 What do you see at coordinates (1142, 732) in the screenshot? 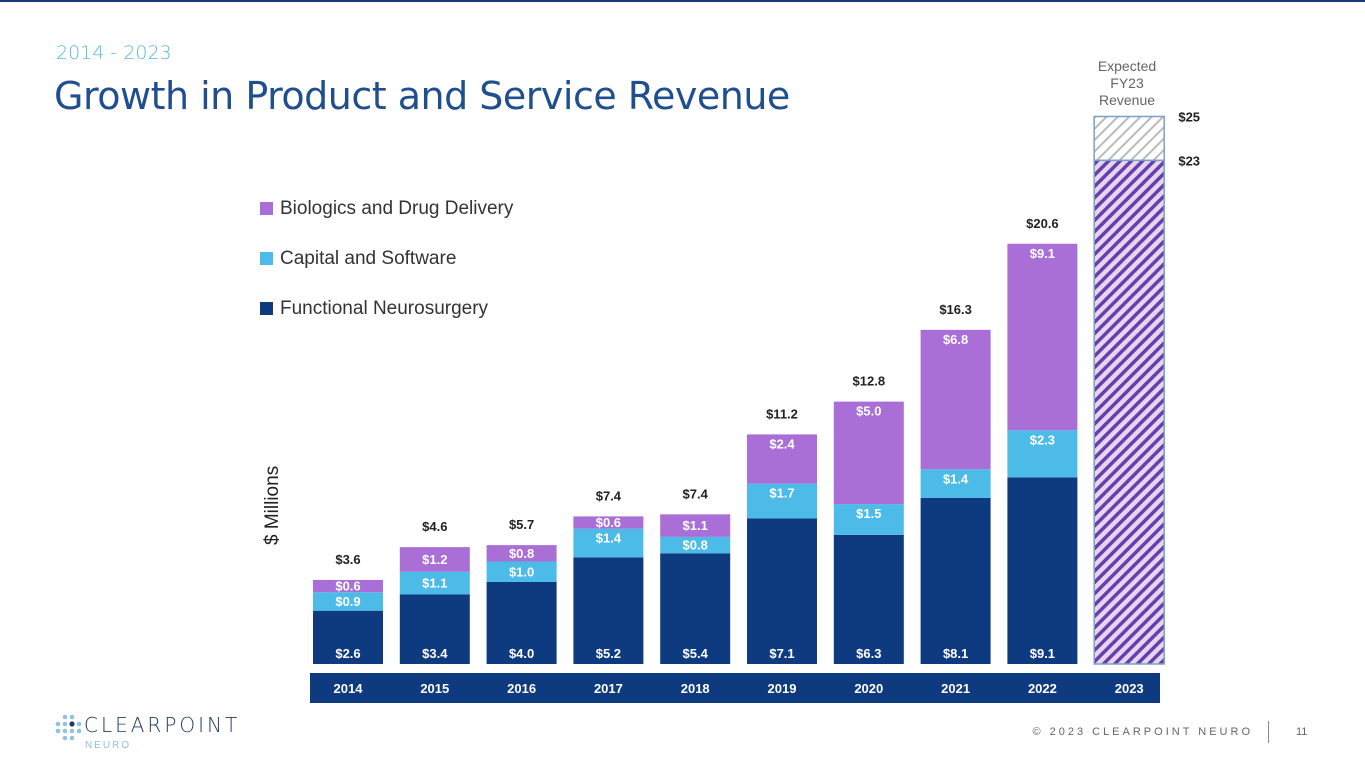
I see `copyright: © 2023 CLEARPOINT NEURO` at bounding box center [1142, 732].